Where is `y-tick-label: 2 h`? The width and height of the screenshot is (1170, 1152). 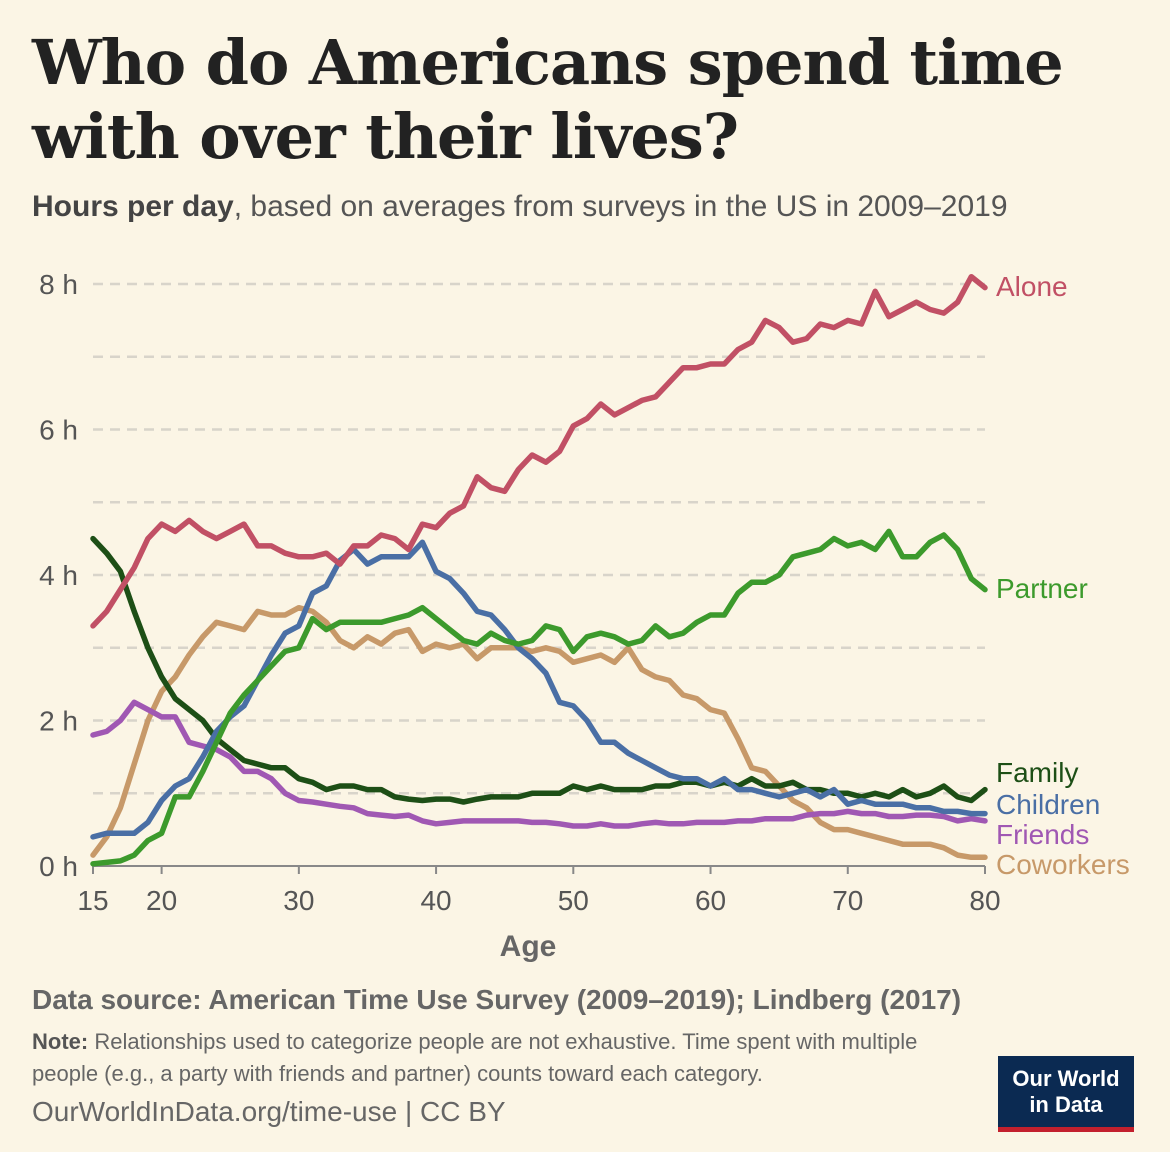 y-tick-label: 2 h is located at coordinates (58, 721).